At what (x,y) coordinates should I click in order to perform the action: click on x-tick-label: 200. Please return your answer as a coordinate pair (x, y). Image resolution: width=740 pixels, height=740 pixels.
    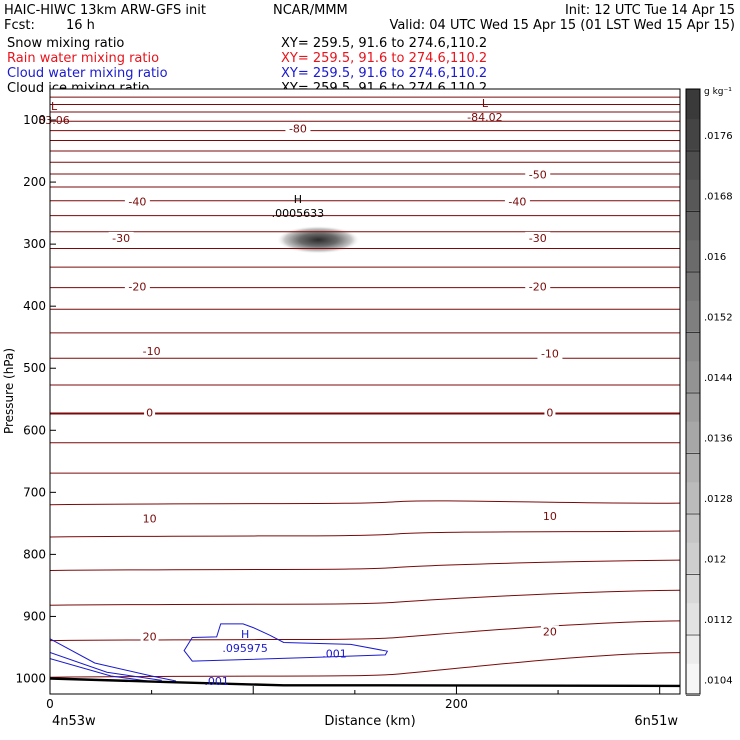
    Looking at the image, I should click on (456, 704).